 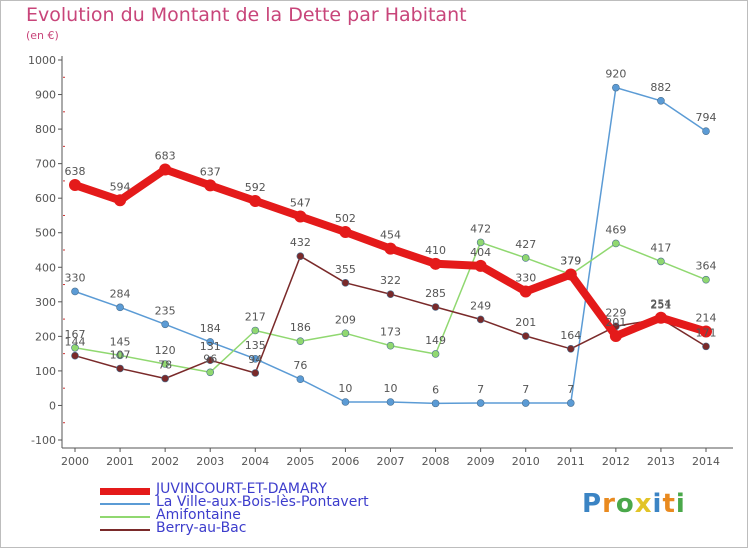 What do you see at coordinates (300, 327) in the screenshot?
I see `data-label: 186` at bounding box center [300, 327].